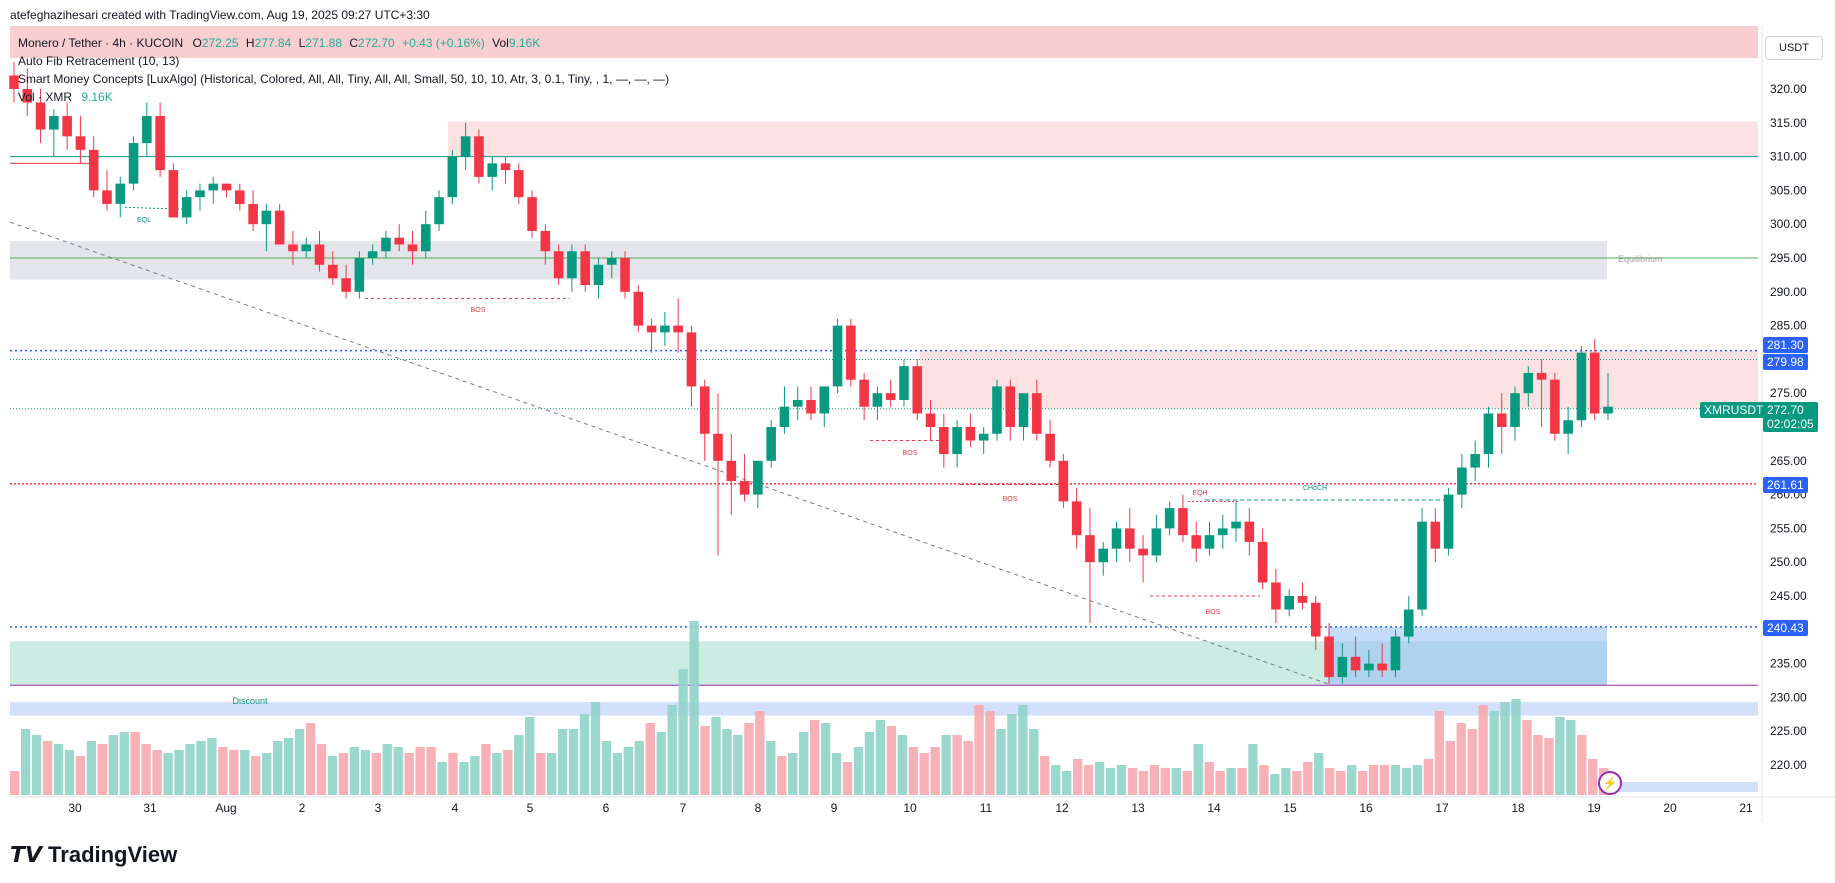 This screenshot has width=1835, height=883. What do you see at coordinates (99, 61) in the screenshot?
I see `indicator-fib: Auto Fib Retracement (10, 13)` at bounding box center [99, 61].